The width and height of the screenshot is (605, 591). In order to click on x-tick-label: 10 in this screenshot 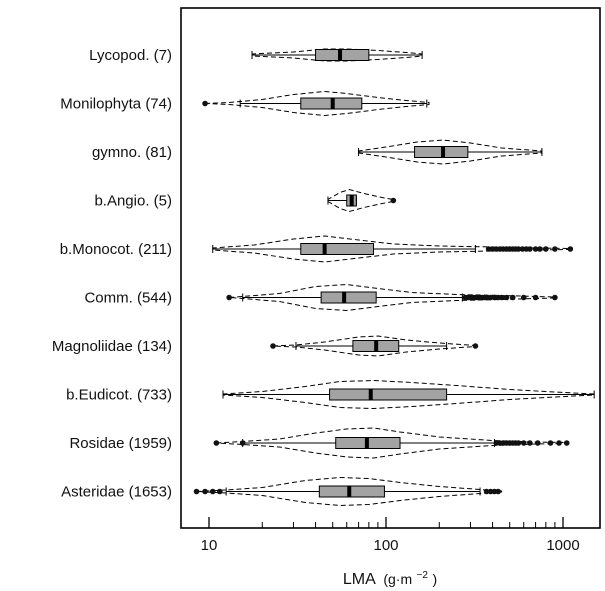, I will do `click(209, 545)`.